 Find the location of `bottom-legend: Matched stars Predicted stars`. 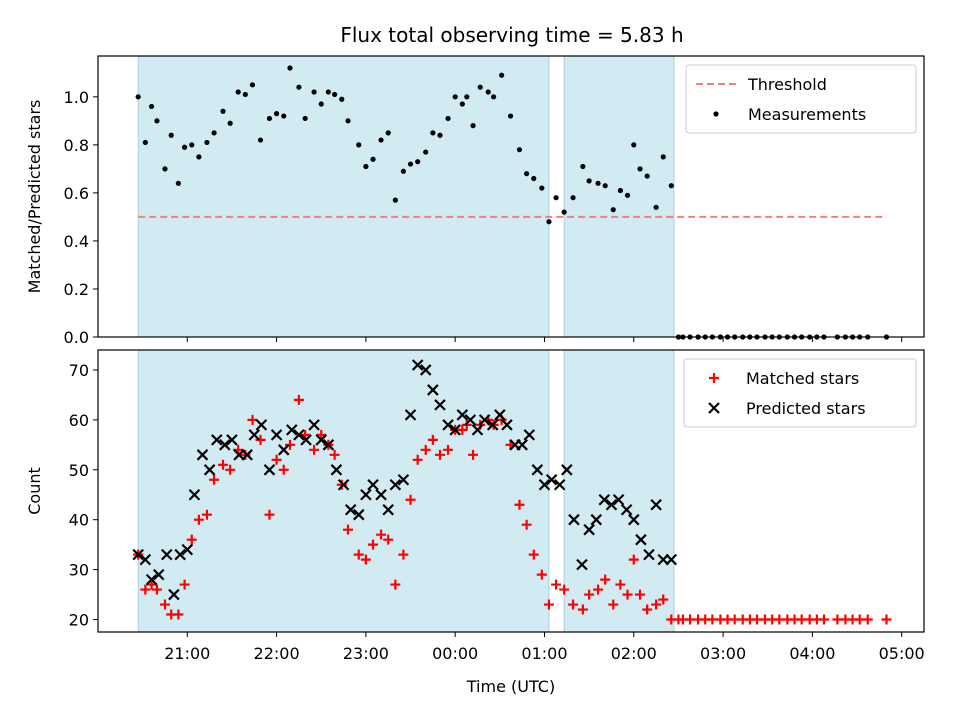

bottom-legend: Matched stars Predicted stars is located at coordinates (800, 393).